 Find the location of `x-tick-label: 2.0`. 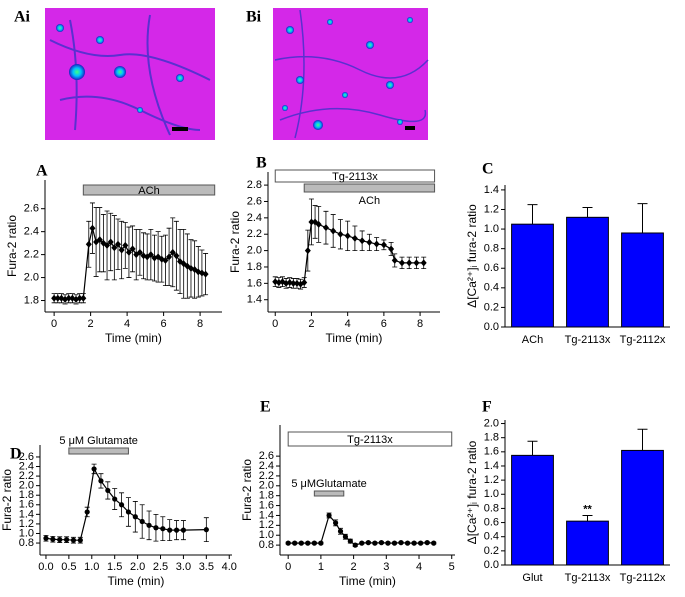

x-tick-label: 2.0 is located at coordinates (137, 567).